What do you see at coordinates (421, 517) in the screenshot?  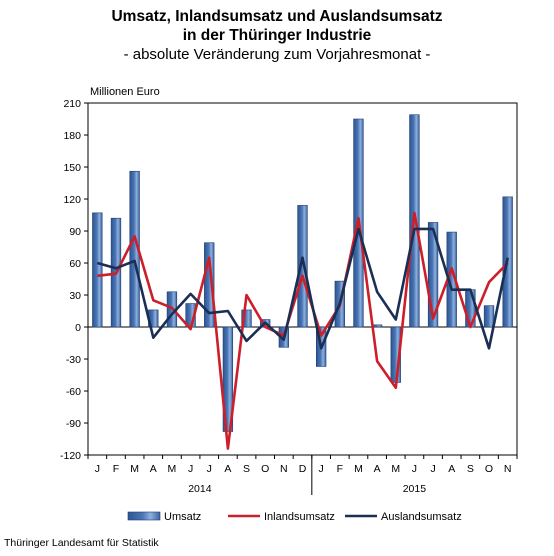 I see `legend-label: Auslandsumsatz` at bounding box center [421, 517].